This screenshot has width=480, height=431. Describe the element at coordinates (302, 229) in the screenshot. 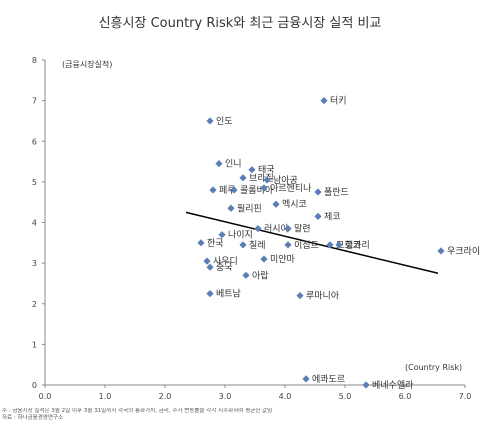

I see `data-point-label: 말련` at that location.